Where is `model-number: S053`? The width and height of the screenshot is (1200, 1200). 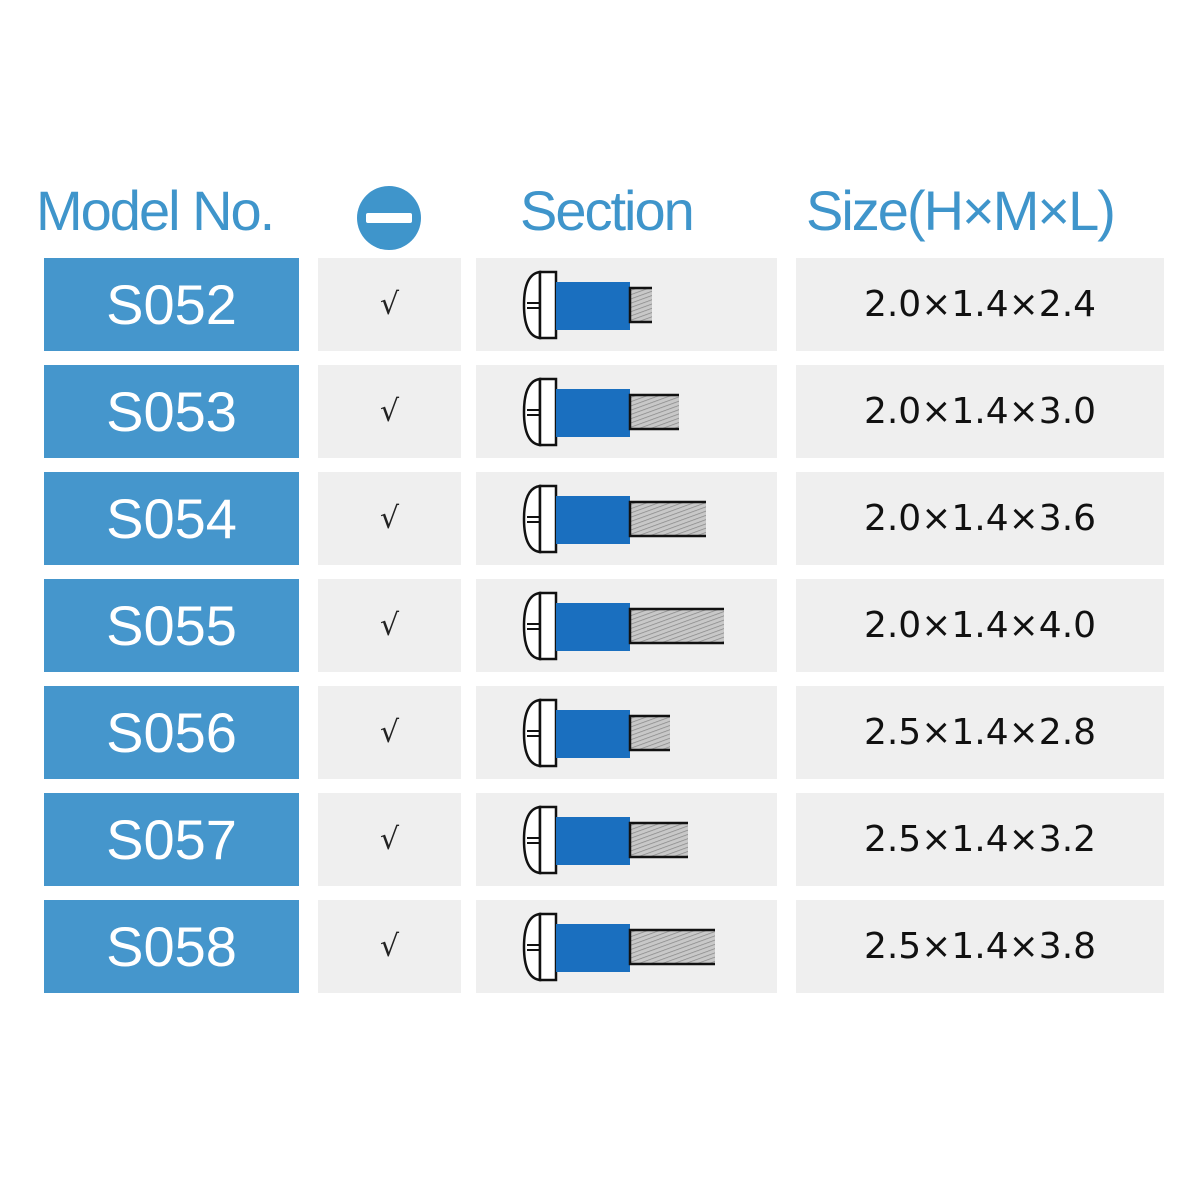
model-number: S053 is located at coordinates (171, 411).